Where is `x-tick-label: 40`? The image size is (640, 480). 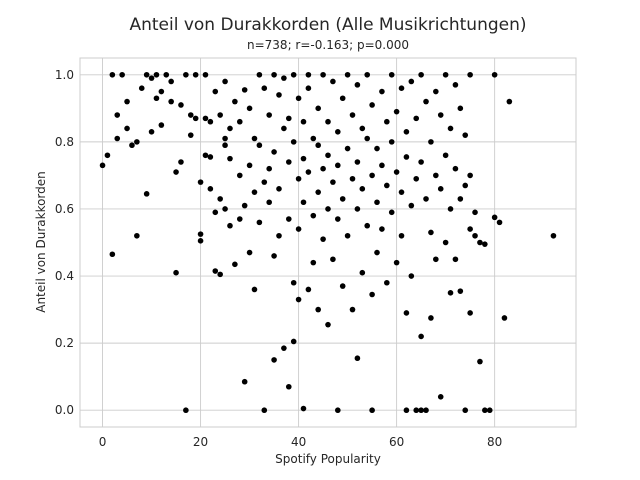 x-tick-label: 40 is located at coordinates (298, 442).